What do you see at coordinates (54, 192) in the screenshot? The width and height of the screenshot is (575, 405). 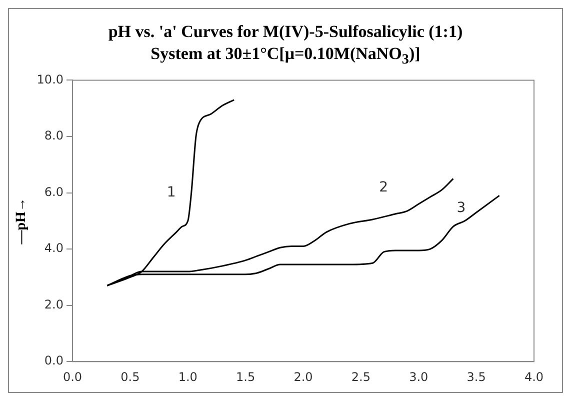 I see `y-tick-label: 6.0` at bounding box center [54, 192].